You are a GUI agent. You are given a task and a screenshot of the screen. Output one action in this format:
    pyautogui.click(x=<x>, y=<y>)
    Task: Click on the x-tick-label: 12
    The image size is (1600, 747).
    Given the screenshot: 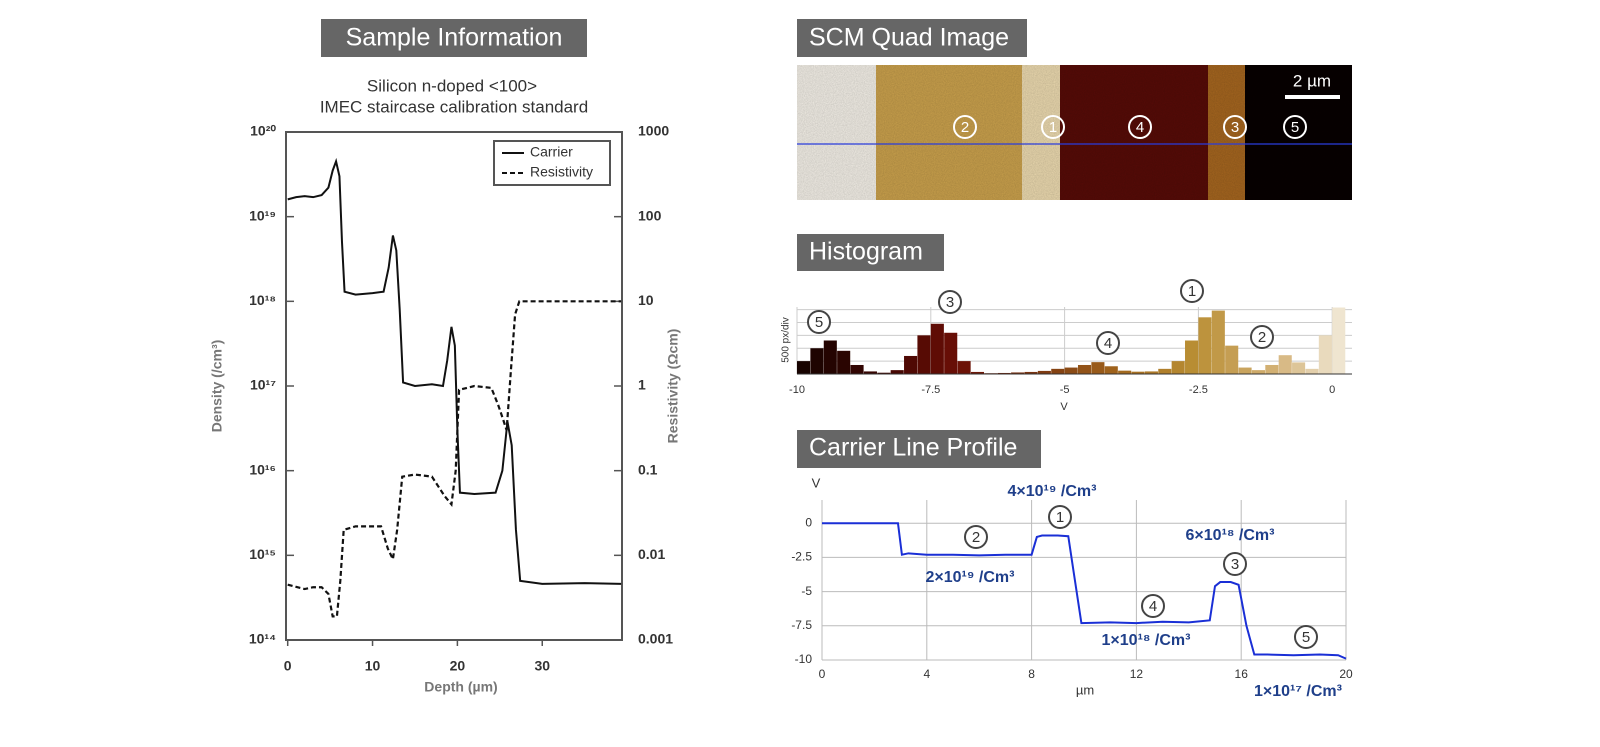 What is the action you would take?
    pyautogui.click(x=1137, y=674)
    